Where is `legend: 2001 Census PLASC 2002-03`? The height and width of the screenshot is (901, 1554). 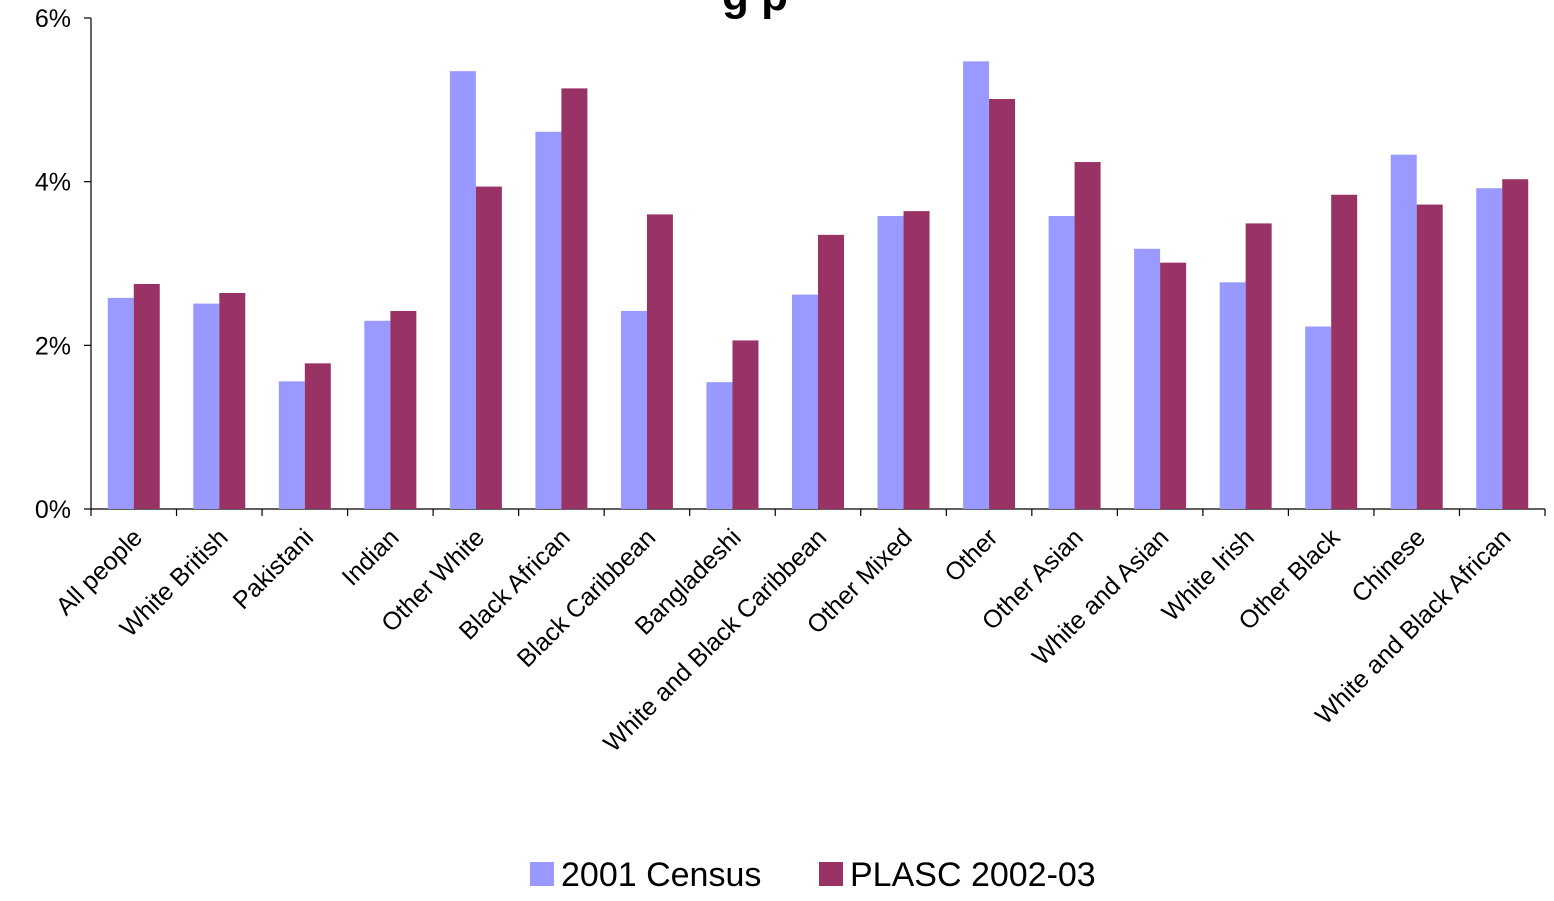
legend: 2001 Census PLASC 2002-03 is located at coordinates (813, 875).